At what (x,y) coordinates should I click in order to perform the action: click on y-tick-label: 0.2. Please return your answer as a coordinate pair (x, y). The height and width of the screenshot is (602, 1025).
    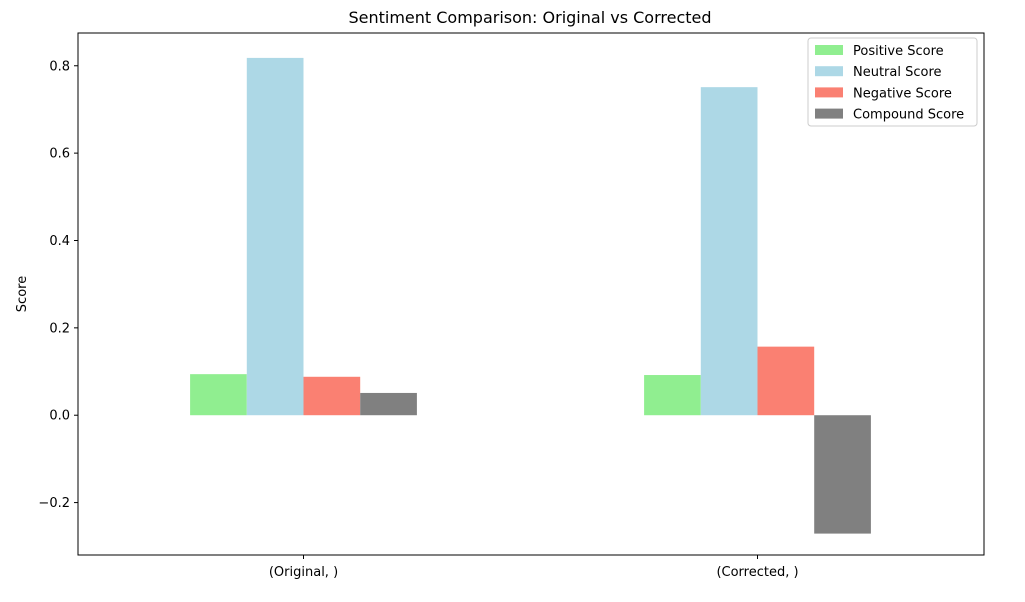
    Looking at the image, I should click on (59, 328).